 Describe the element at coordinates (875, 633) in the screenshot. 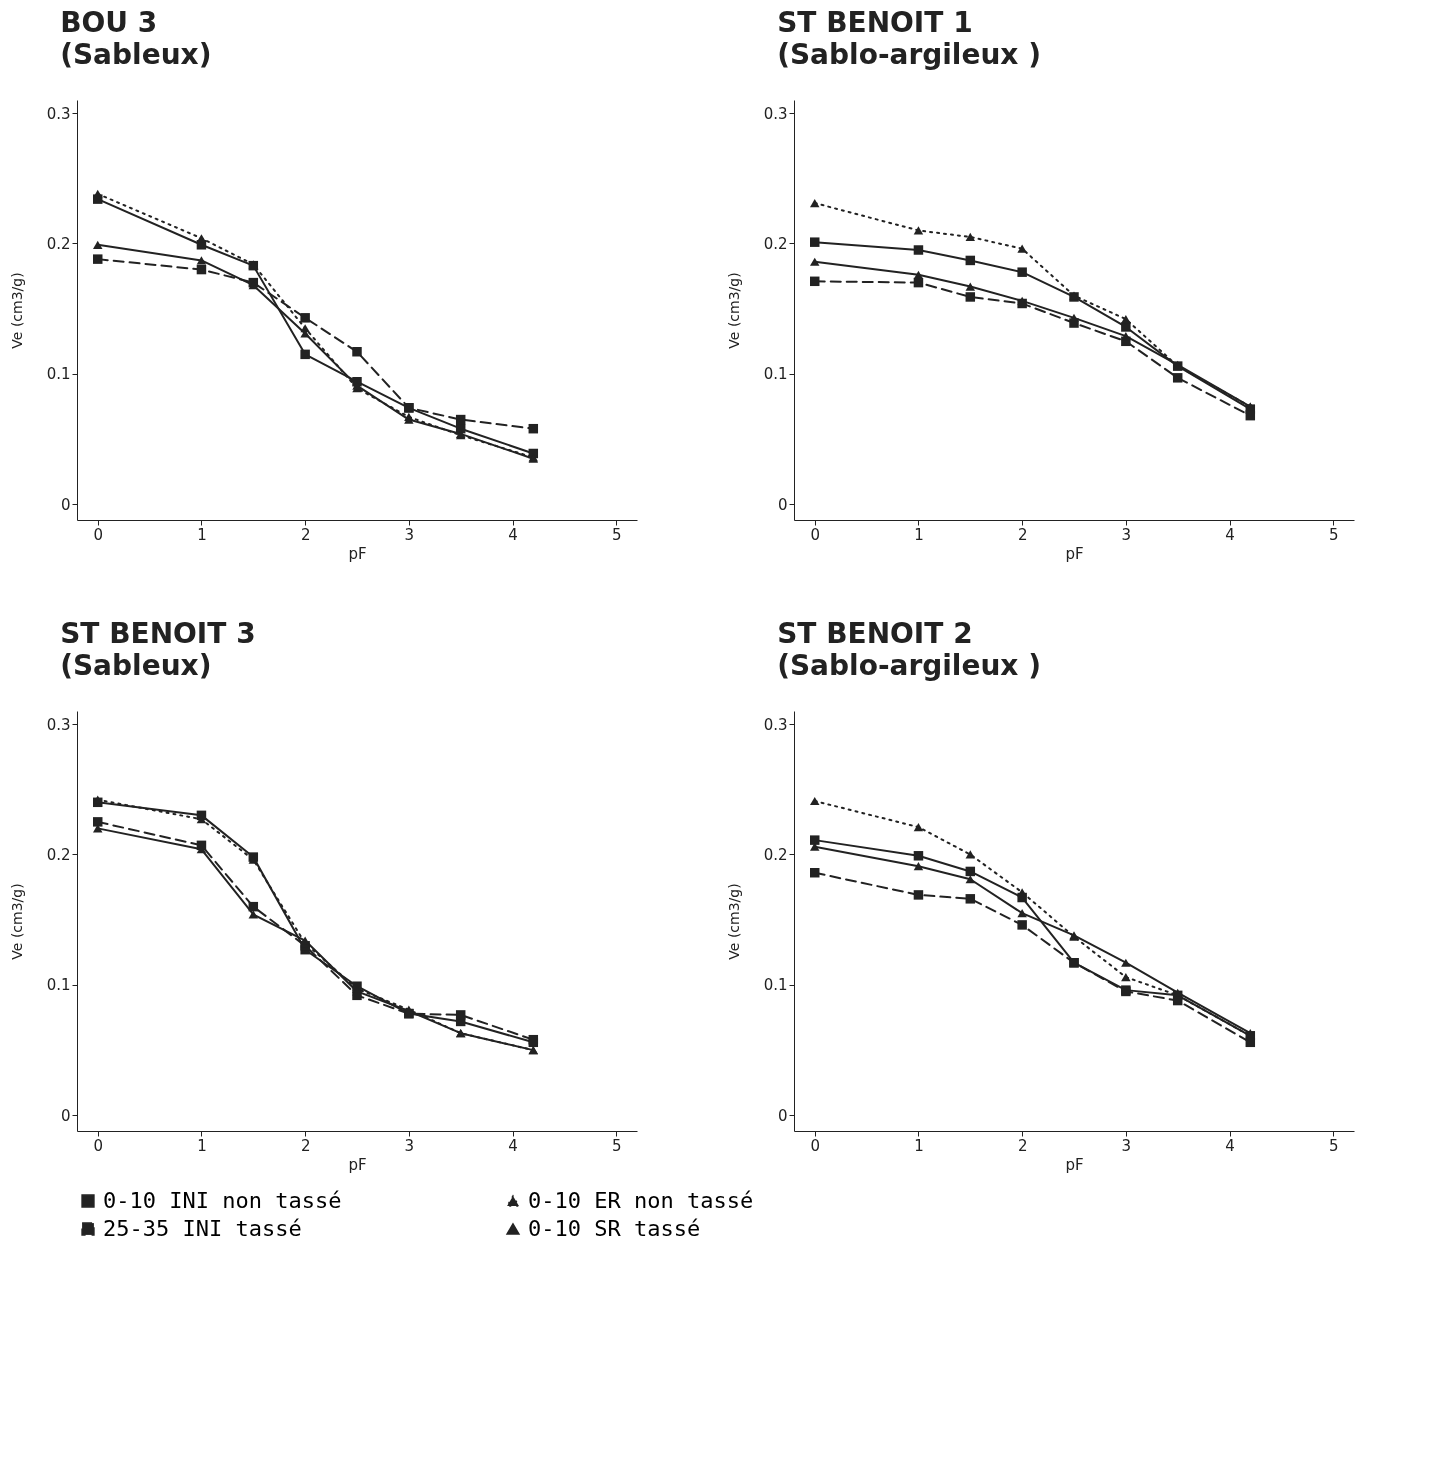

I see `chart-title: ST BENOIT 2` at that location.